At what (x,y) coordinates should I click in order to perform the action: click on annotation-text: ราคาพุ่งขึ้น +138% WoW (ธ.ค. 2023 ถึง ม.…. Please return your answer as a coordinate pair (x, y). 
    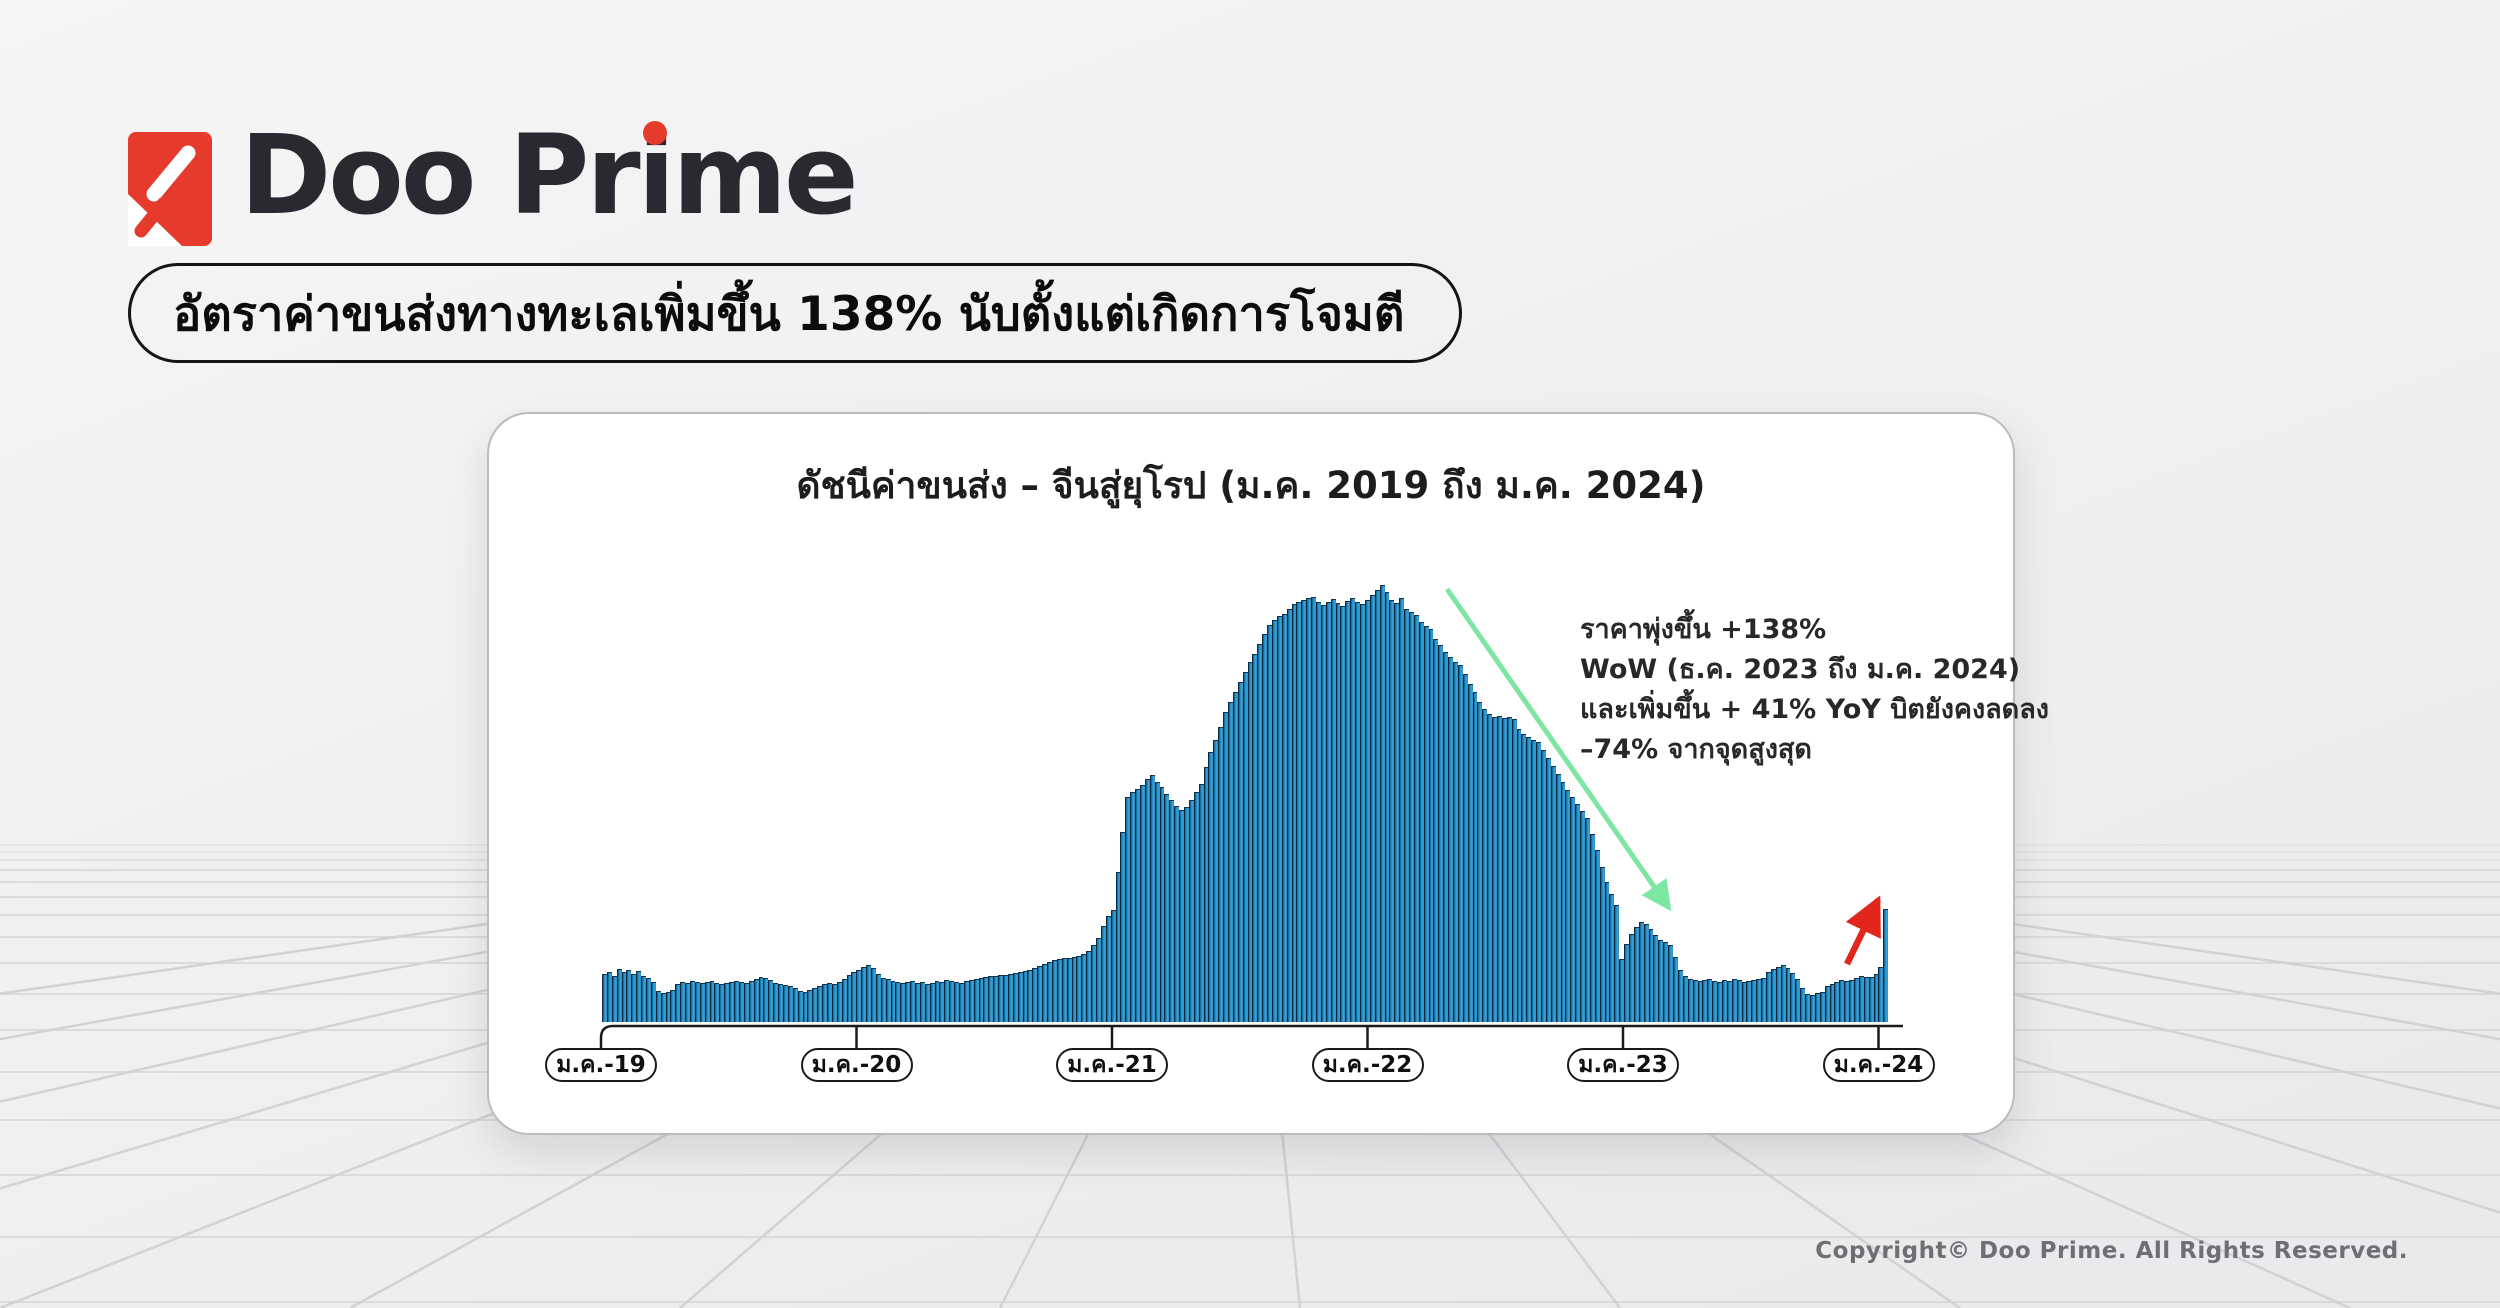
    Looking at the image, I should click on (1820, 690).